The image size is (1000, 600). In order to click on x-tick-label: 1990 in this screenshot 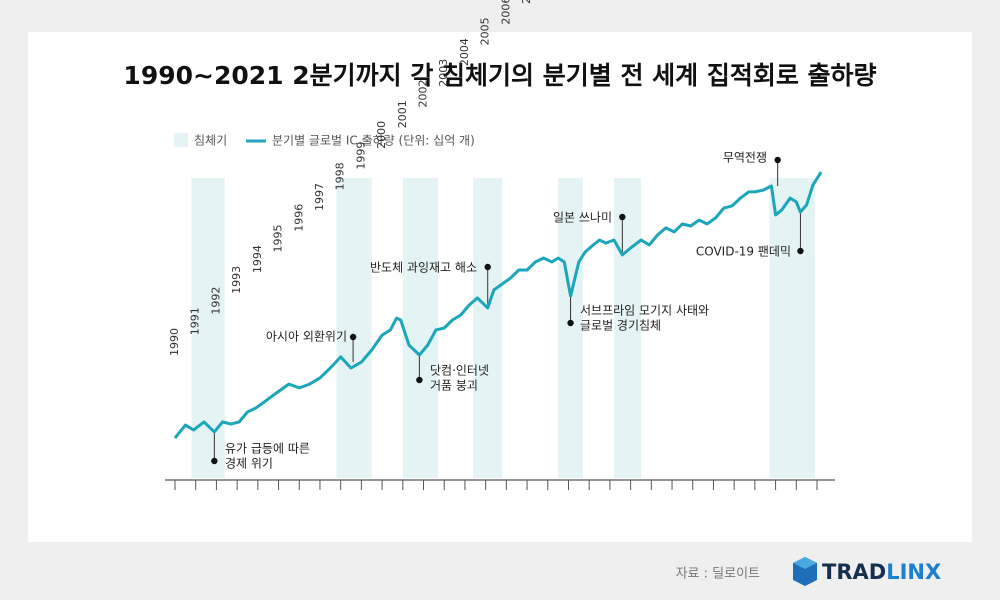, I will do `click(174, 342)`.